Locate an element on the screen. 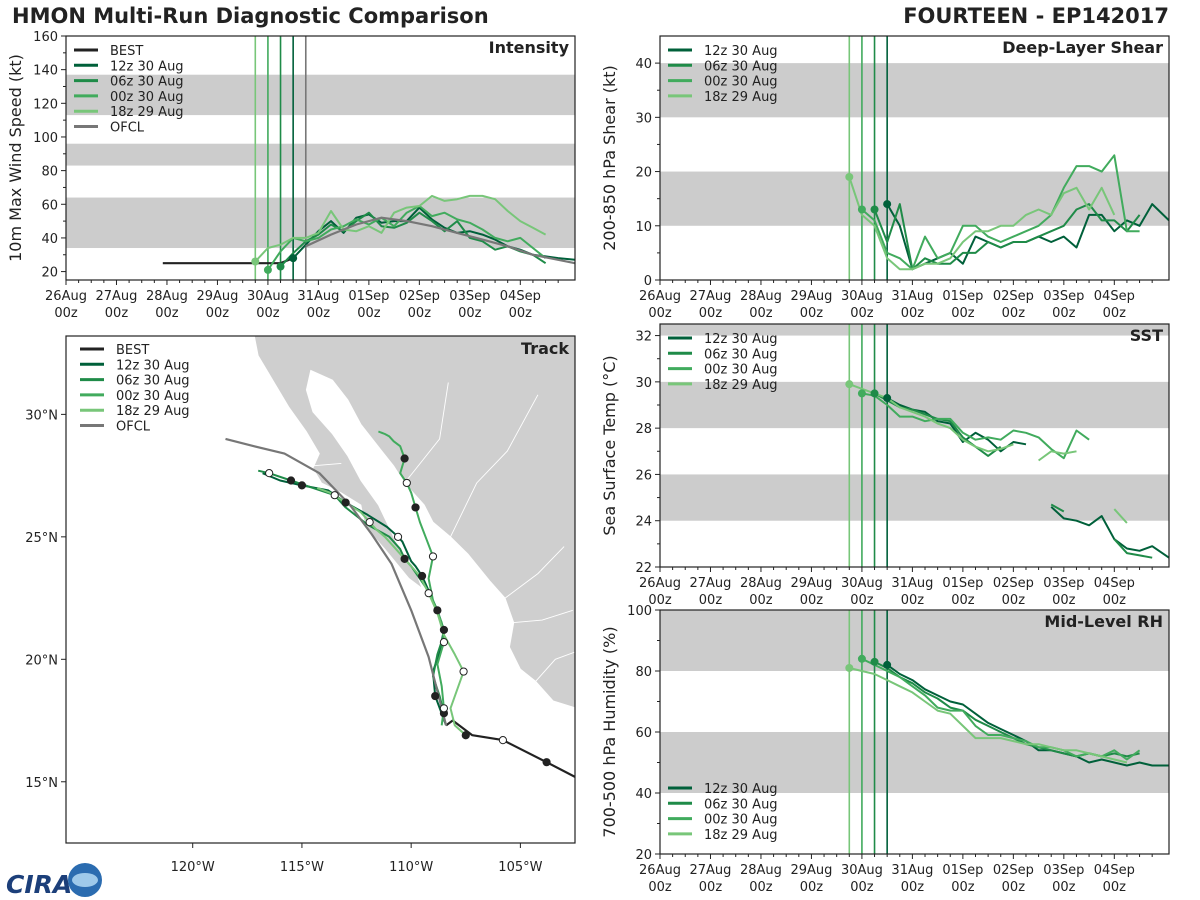  intensity-x-tick-day: 26Aug is located at coordinates (66, 296).